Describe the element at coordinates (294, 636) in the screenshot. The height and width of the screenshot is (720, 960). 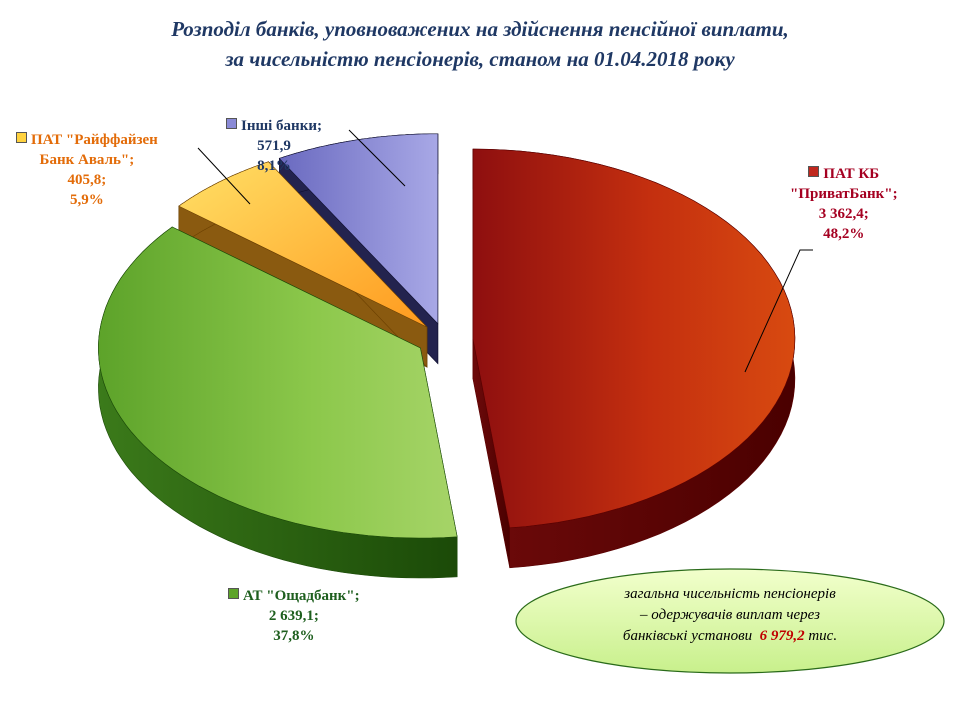
I see `label-oschad-percent: 37,8%` at that location.